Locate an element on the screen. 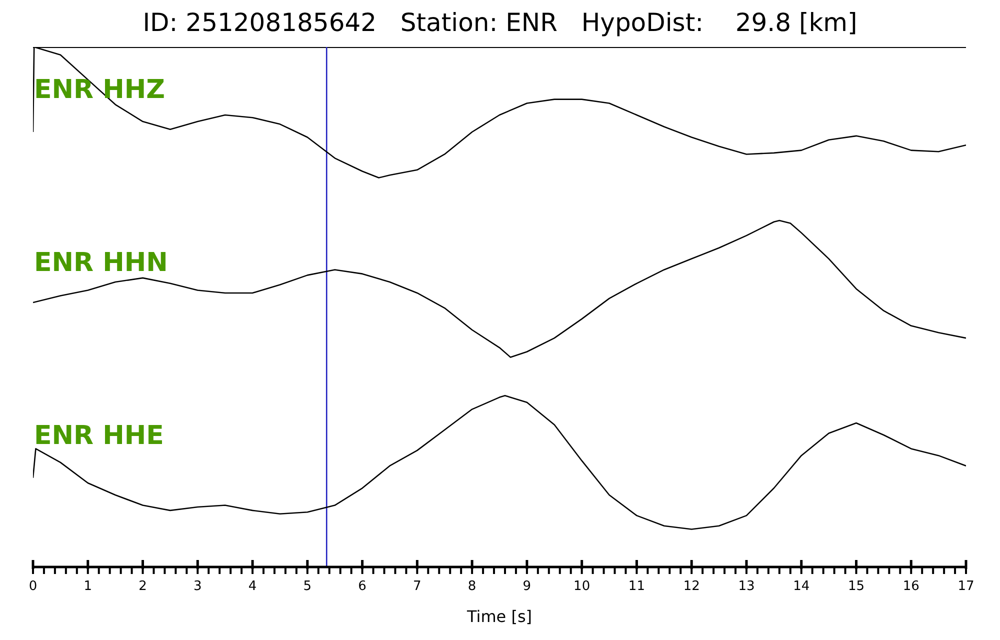  x-tick-label: 3 is located at coordinates (198, 586).